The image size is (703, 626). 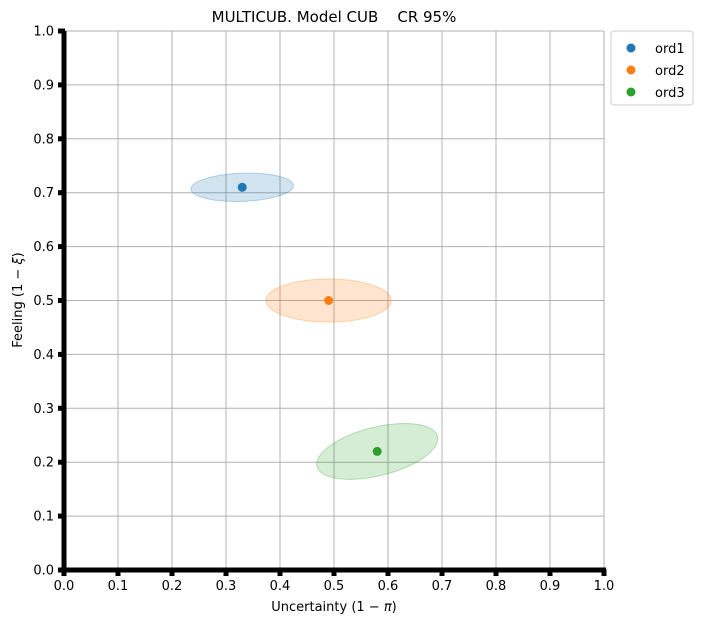 I want to click on x-tick-label-8: 0.8, so click(x=496, y=586).